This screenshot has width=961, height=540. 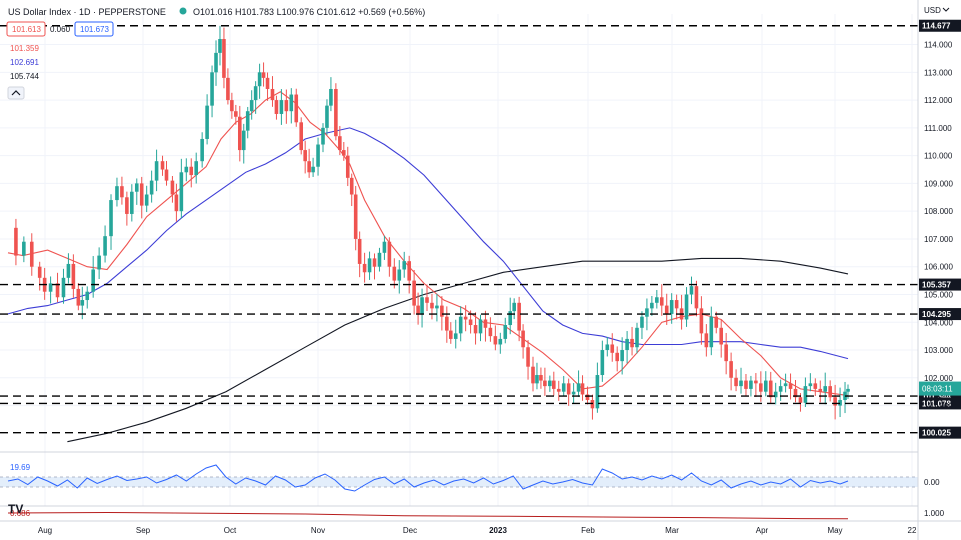 I want to click on level-label: 101.344, so click(x=936, y=396).